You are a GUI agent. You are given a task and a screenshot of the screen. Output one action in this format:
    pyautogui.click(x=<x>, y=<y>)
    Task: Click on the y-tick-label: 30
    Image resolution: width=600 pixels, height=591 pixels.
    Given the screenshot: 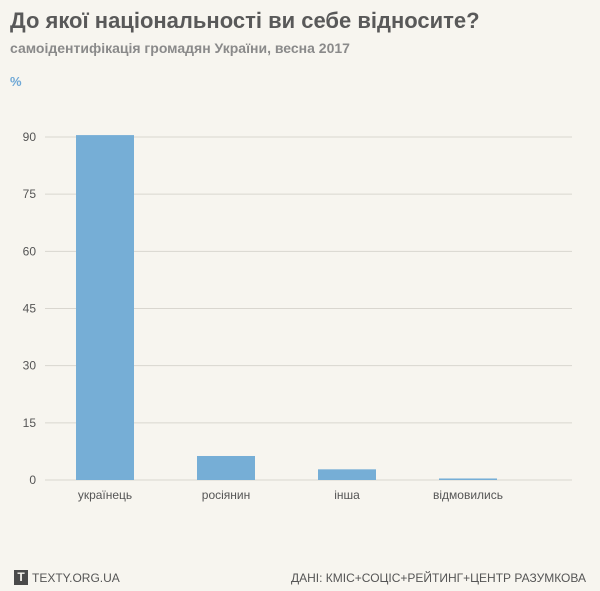 What is the action you would take?
    pyautogui.click(x=30, y=366)
    